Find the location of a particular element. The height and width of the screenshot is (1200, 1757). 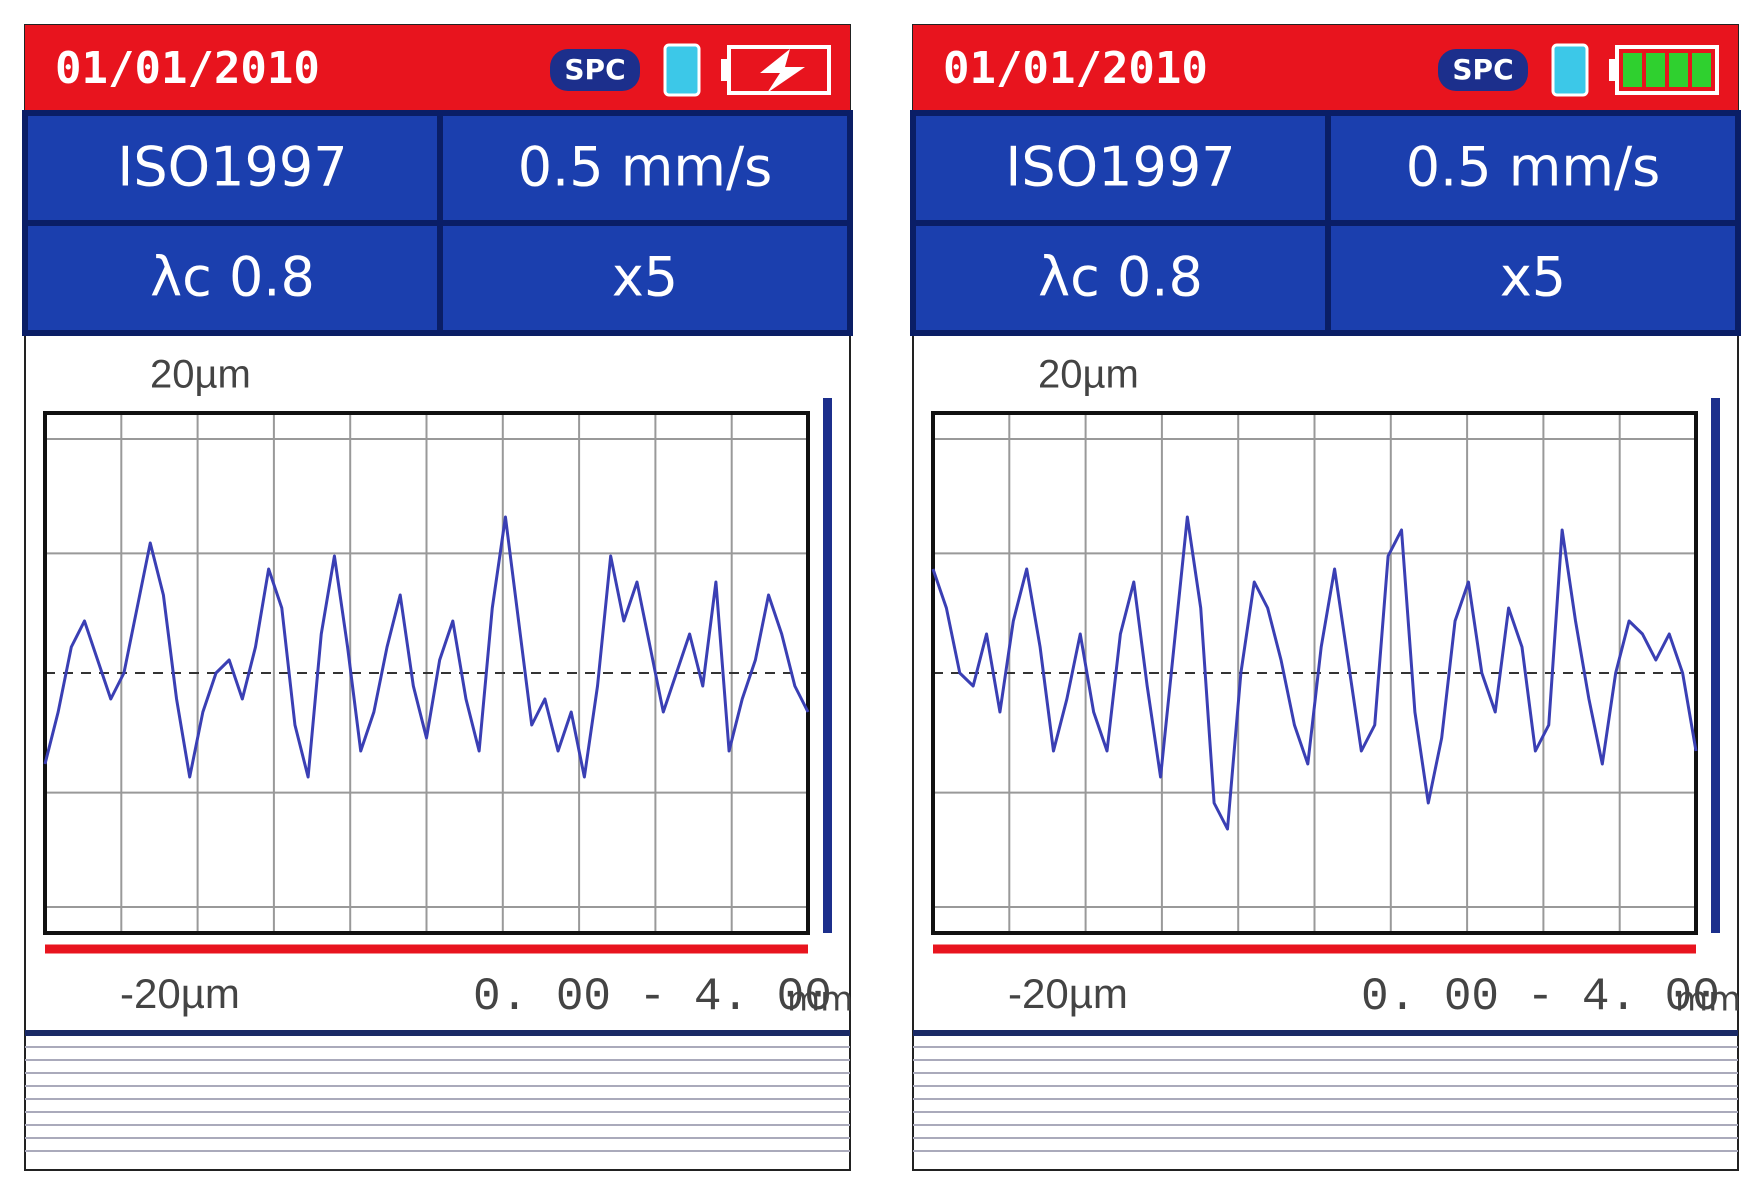

charging-bolt is located at coordinates (782, 71).